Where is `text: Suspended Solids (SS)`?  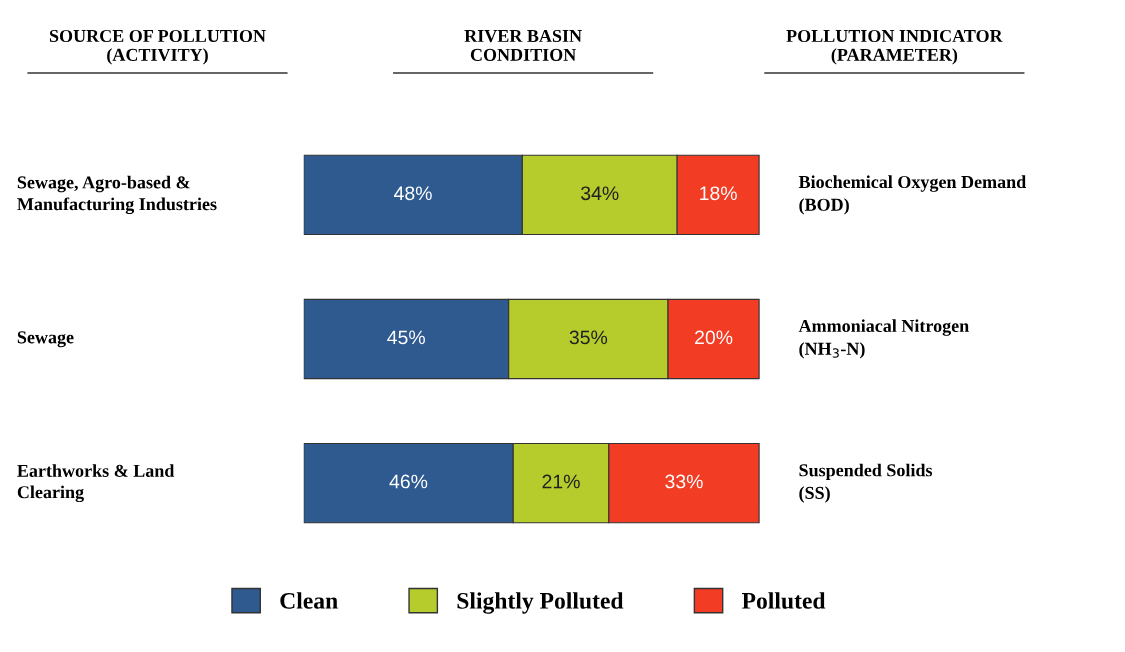 text: Suspended Solids (SS) is located at coordinates (866, 483).